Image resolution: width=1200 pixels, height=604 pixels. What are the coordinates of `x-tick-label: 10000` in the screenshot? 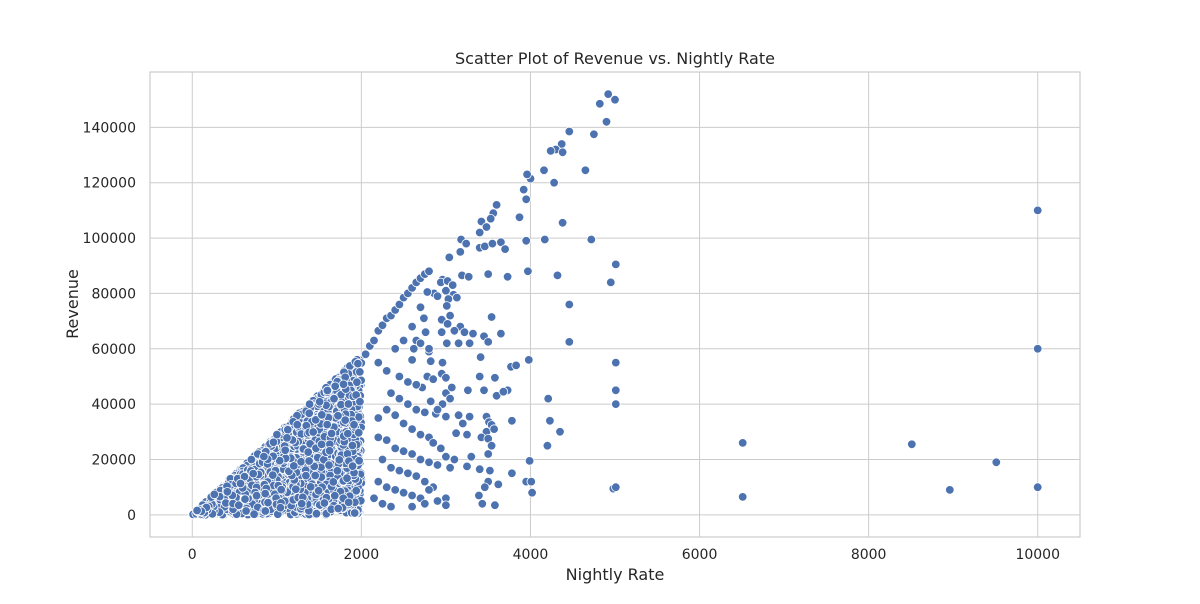 It's located at (1037, 555).